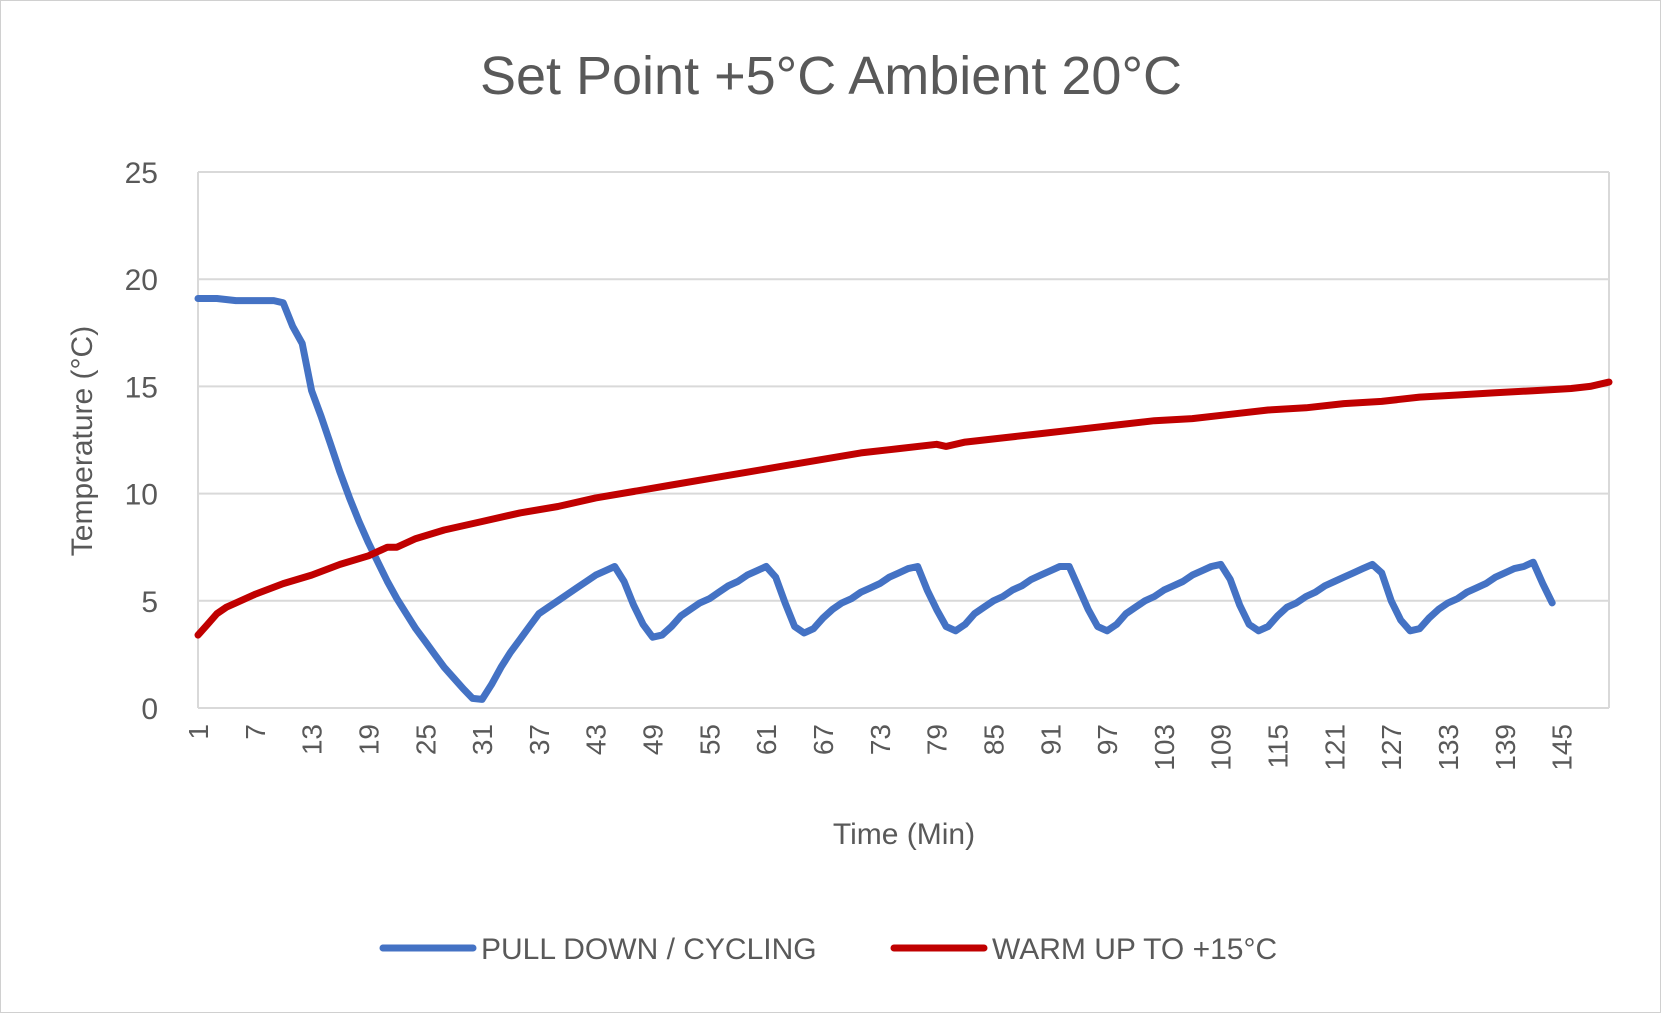  I want to click on x-tick-label: 91, so click(1050, 739).